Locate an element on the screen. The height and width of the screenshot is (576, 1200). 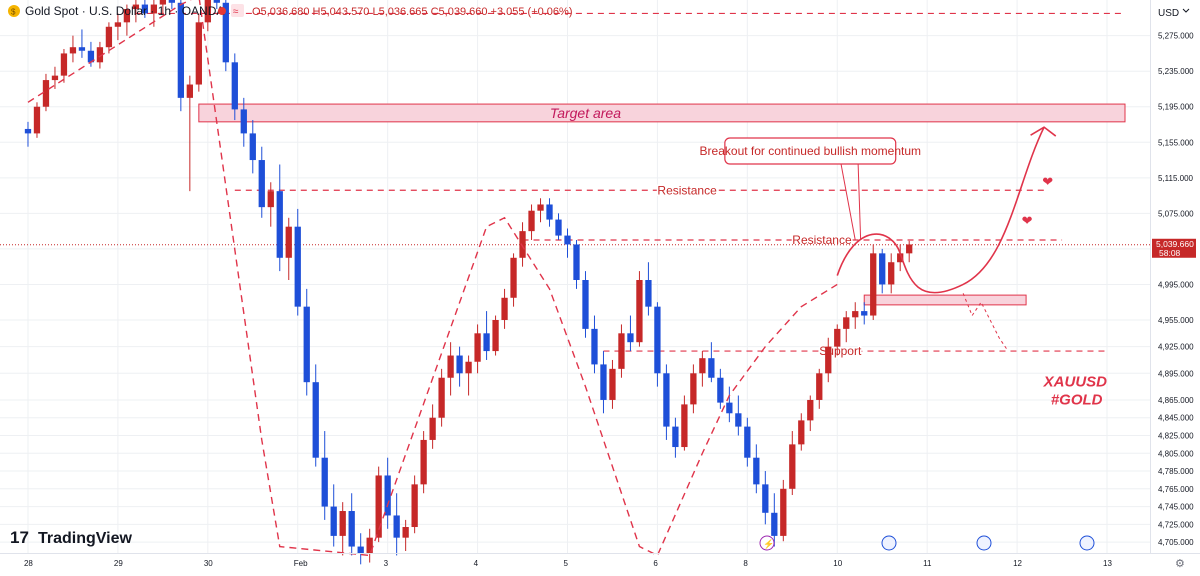
price-tick-label: 4,725.000 is located at coordinates (1176, 524).